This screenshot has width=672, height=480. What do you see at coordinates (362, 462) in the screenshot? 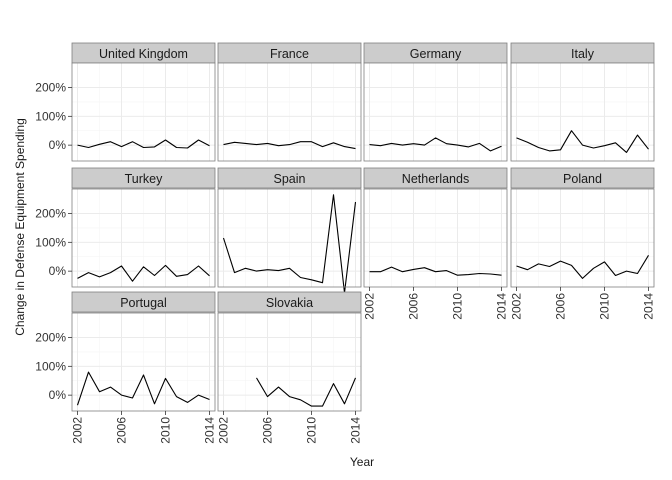
I see `x-axis-title: Year` at bounding box center [362, 462].